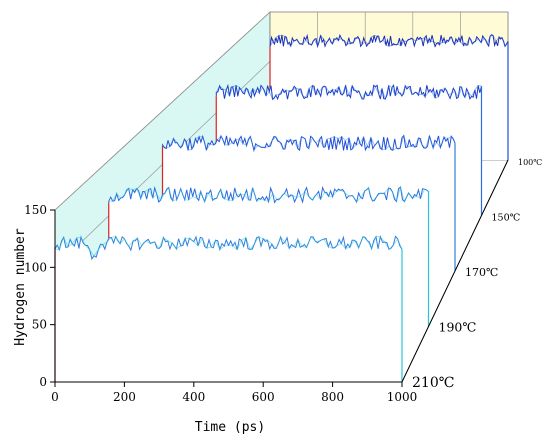 This screenshot has width=550, height=446. I want to click on x-tick-label-1: 200, so click(124, 397).